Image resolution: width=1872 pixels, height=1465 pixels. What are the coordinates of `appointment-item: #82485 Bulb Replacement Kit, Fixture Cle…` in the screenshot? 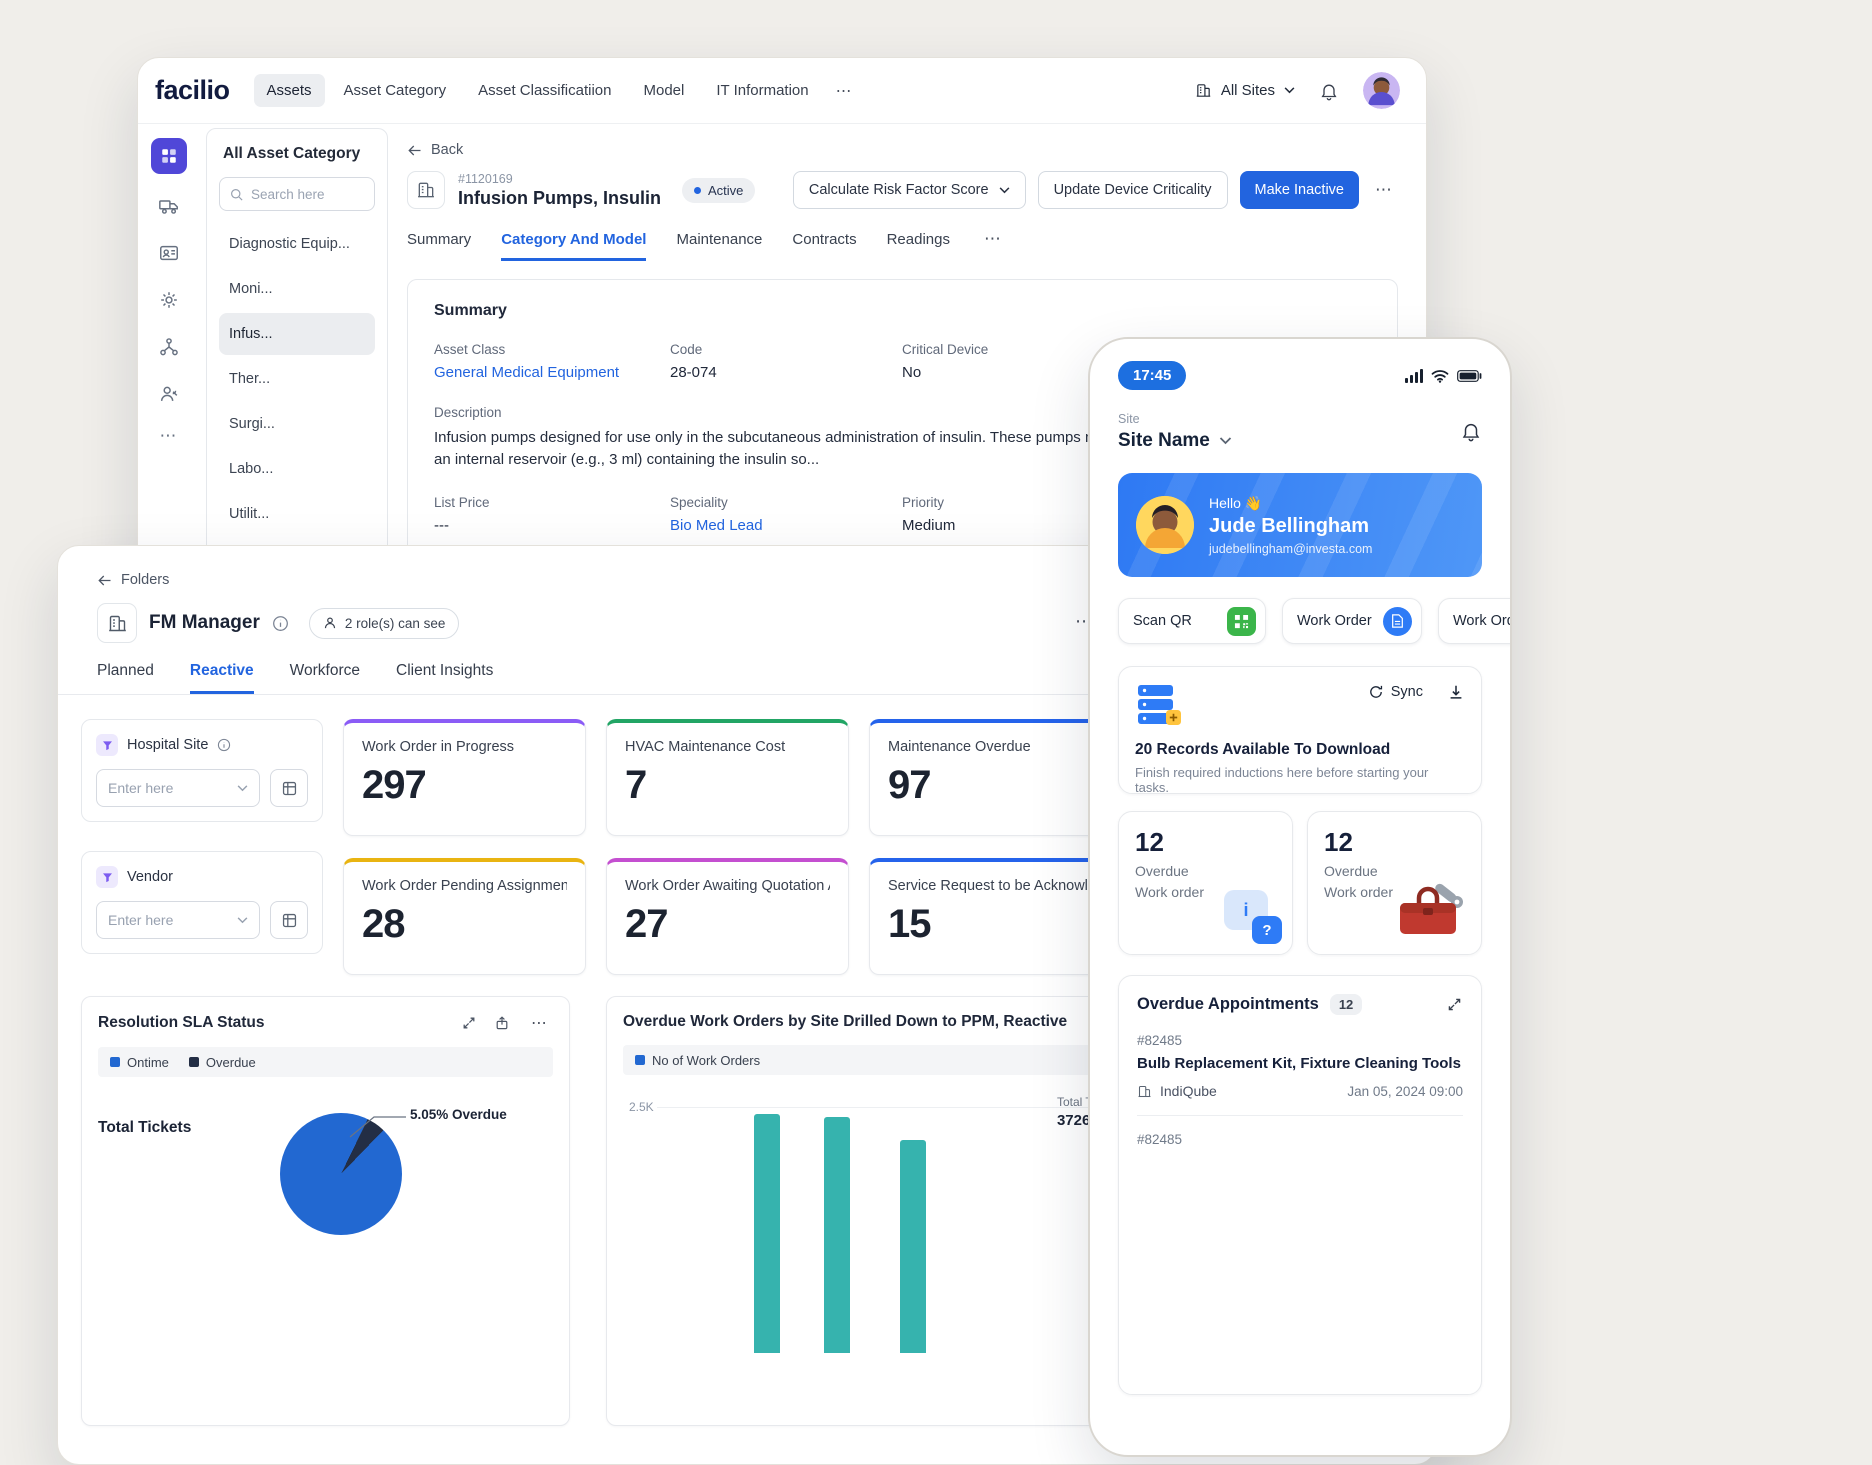 It's located at (1300, 1066).